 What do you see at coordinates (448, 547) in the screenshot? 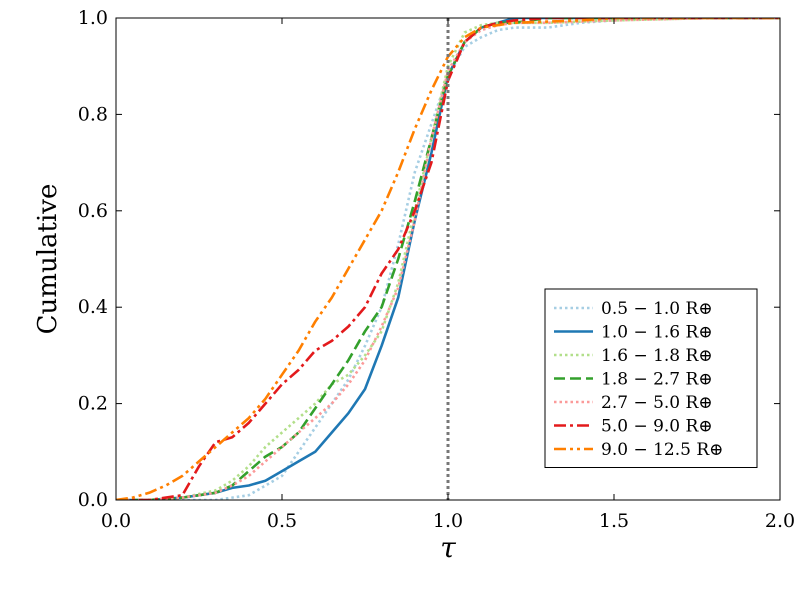
I see `x-axis-title: τ` at bounding box center [448, 547].